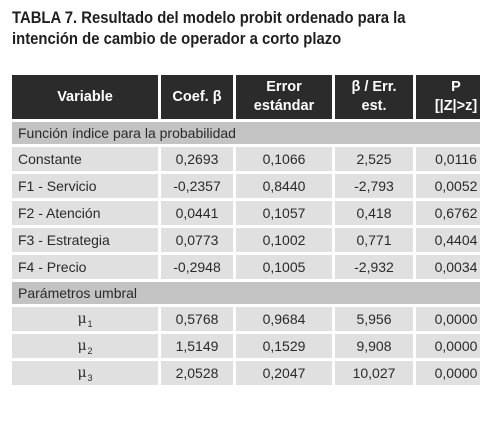  I want to click on table-row: F4 - Precio -0,2948 0,1005 -2,932 0,0034, so click(246, 267).